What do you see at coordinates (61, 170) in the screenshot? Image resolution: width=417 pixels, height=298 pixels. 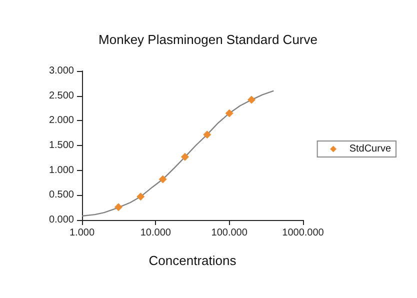 I see `y-tick-label: 1.000` at bounding box center [61, 170].